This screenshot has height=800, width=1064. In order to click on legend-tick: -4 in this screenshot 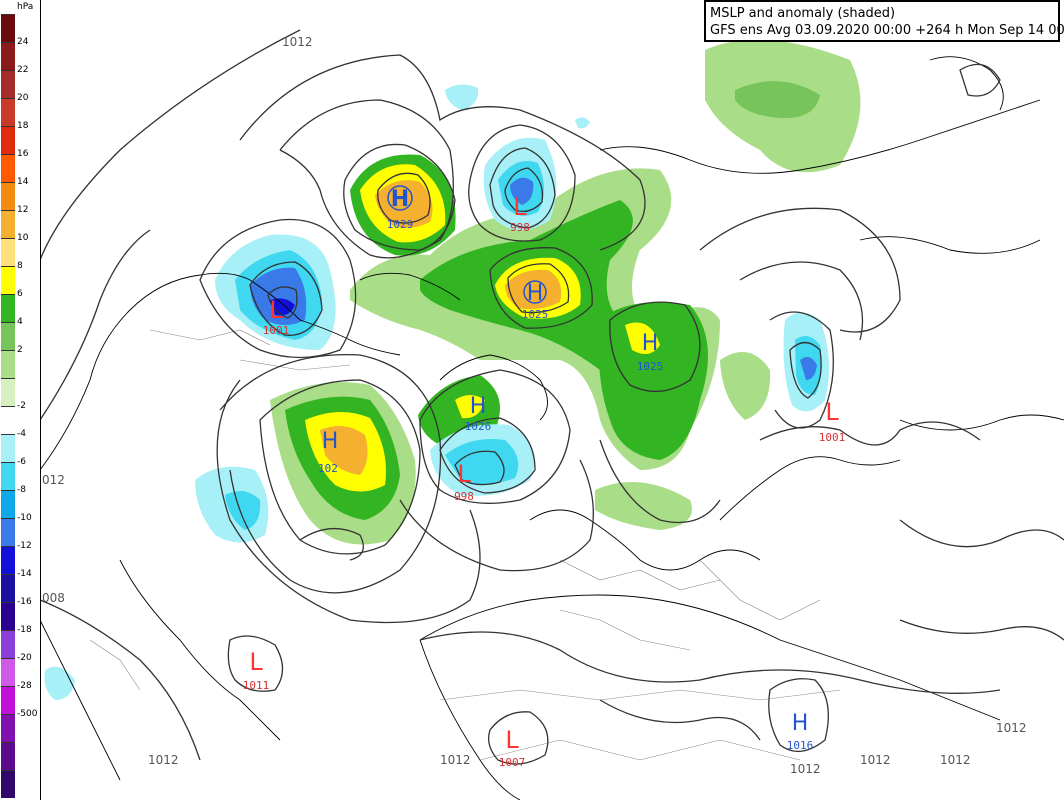, I will do `click(21, 434)`.